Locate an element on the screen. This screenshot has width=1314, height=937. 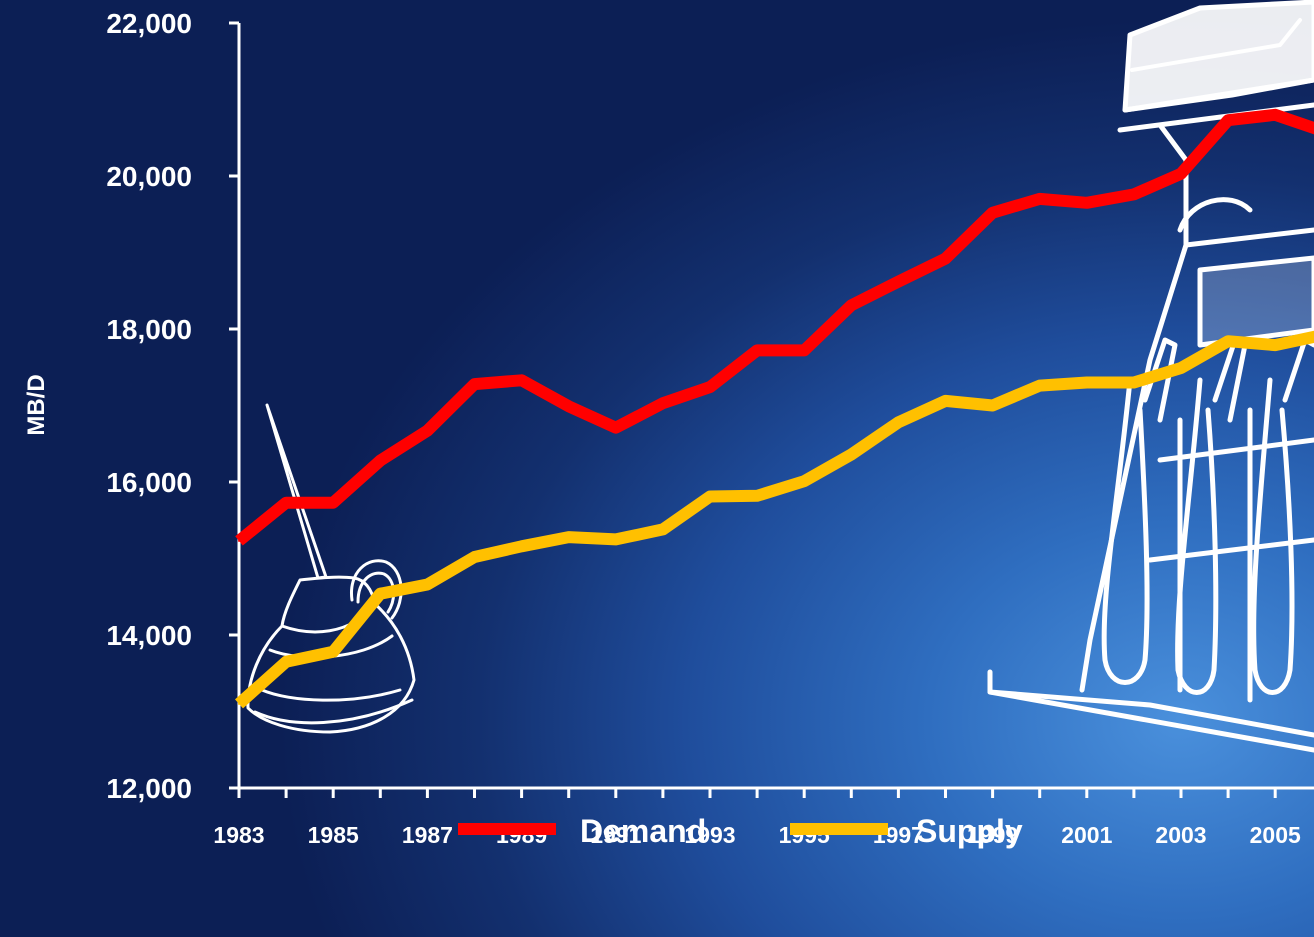
x-tick-label: 1993 is located at coordinates (709, 835).